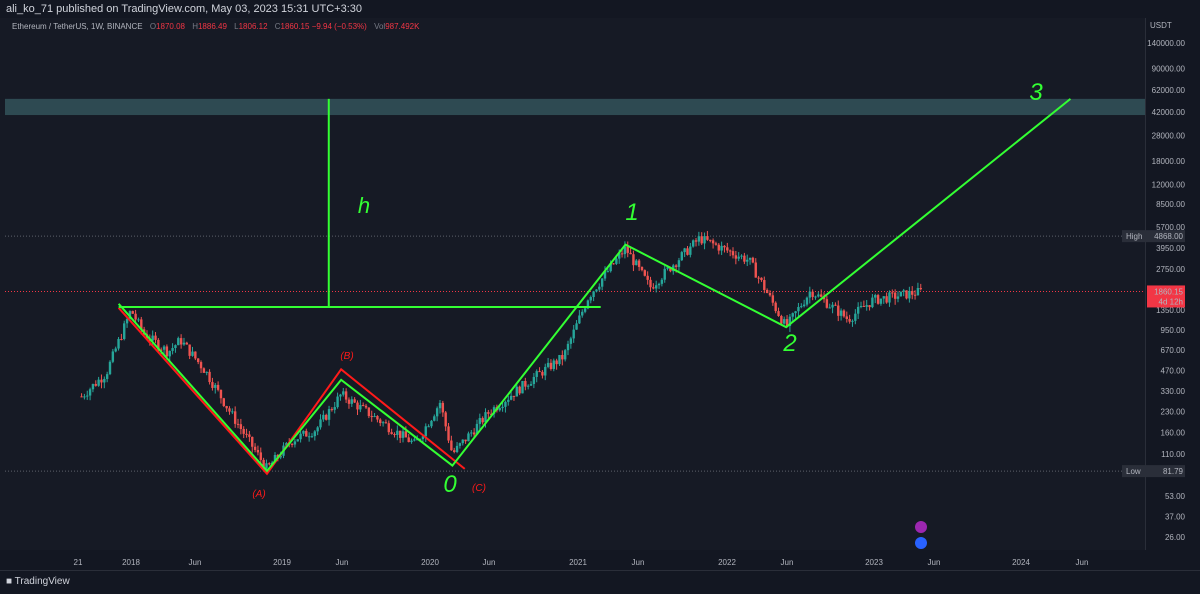 The image size is (1200, 594). Describe the element at coordinates (1153, 236) in the screenshot. I see `high-tag-bg` at that location.